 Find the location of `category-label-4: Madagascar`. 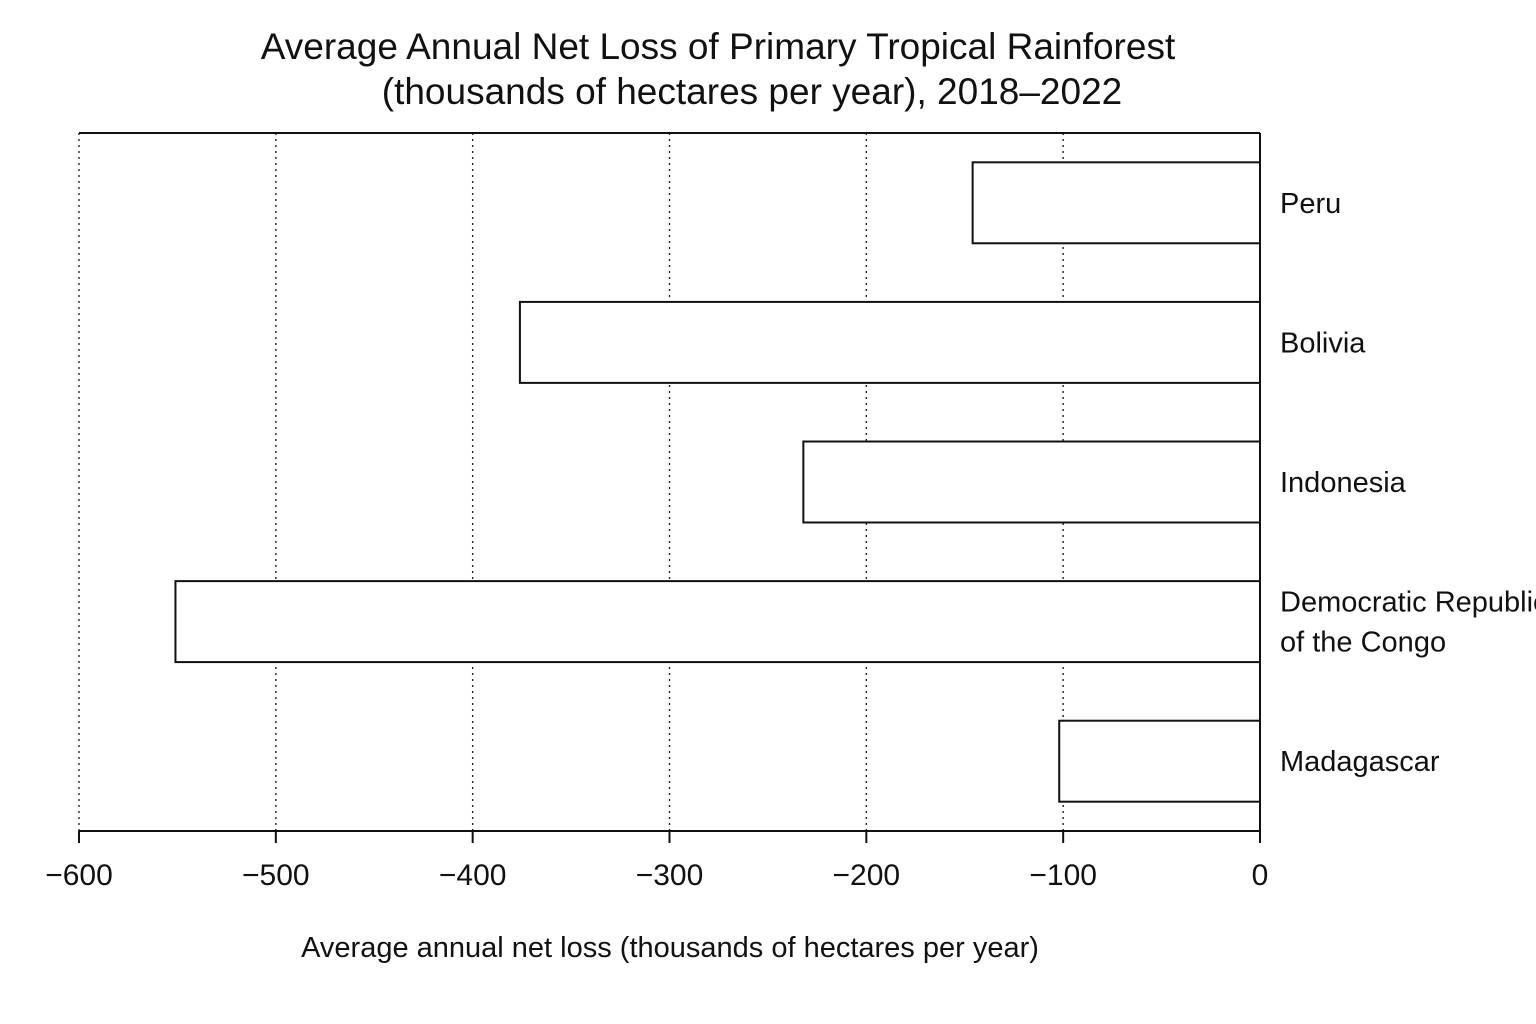

category-label-4: Madagascar is located at coordinates (1360, 762).